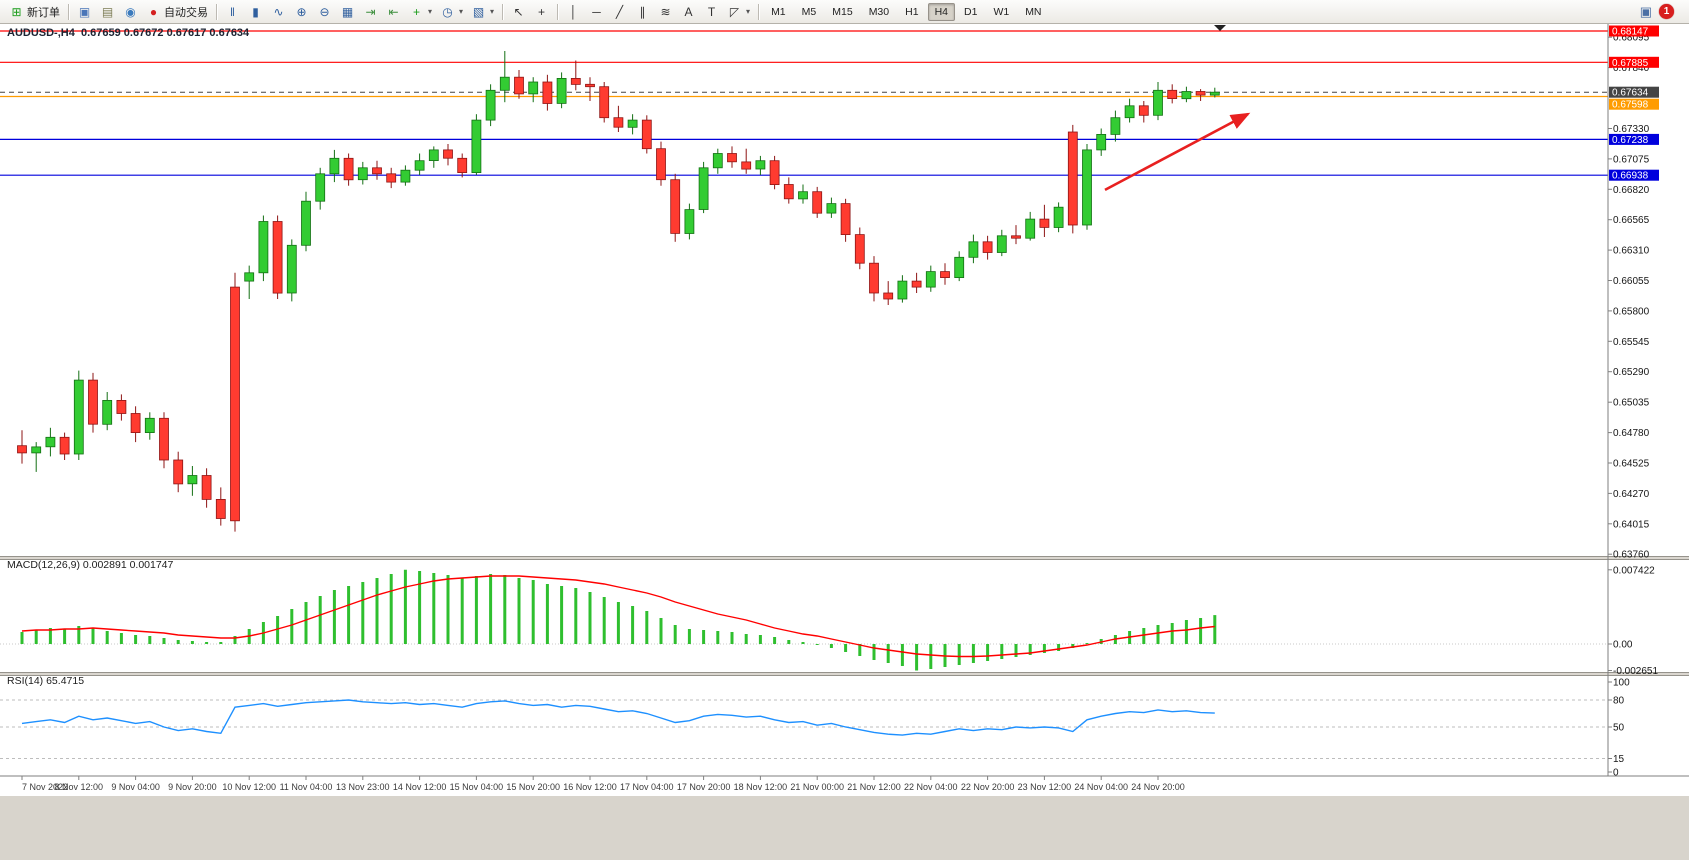 The width and height of the screenshot is (1689, 860). I want to click on chart-shift-button: ⇤, so click(393, 12).